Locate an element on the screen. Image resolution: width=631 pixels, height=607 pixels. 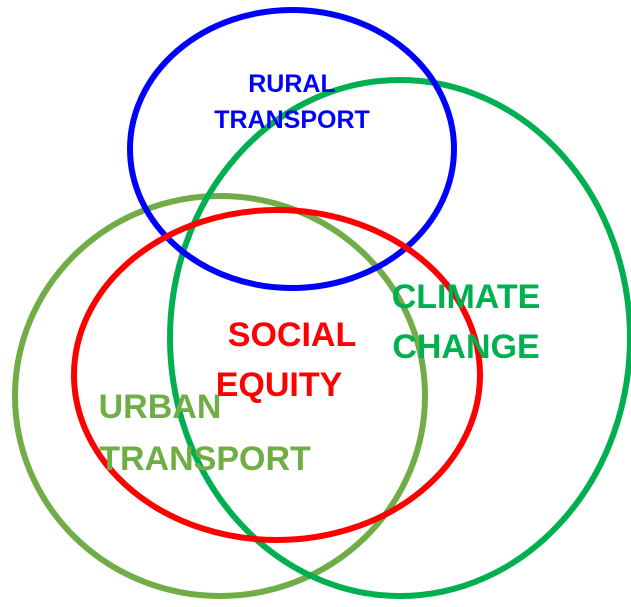
urban-label-2: TRANSPORT is located at coordinates (205, 459).